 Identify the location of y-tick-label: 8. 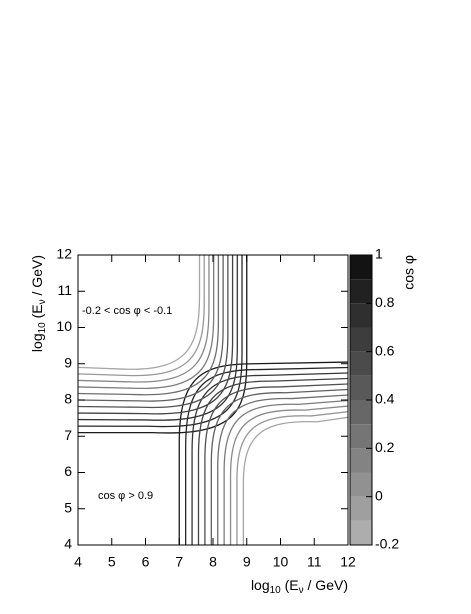
(68, 399).